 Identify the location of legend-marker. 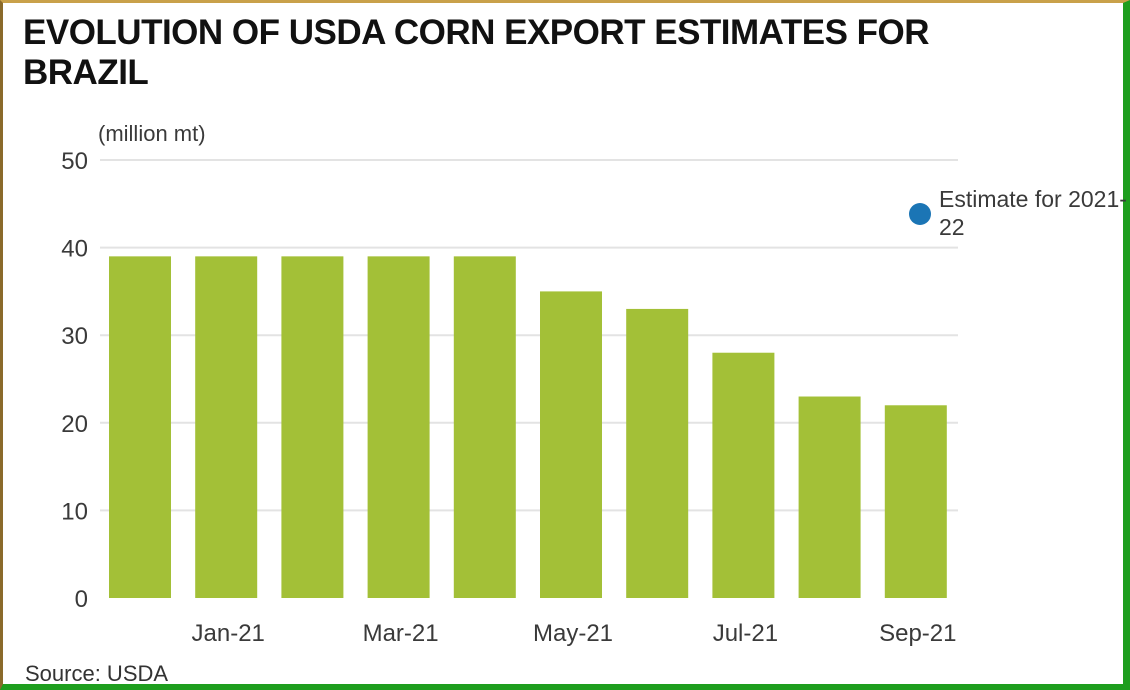
(920, 214).